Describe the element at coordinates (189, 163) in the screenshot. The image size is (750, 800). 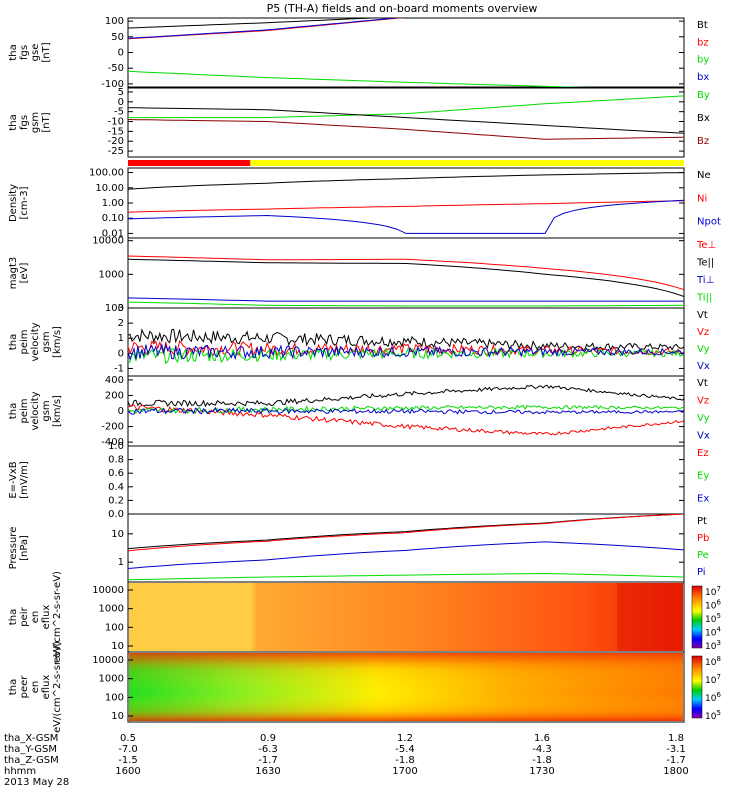
I see `mode-bar-segment` at that location.